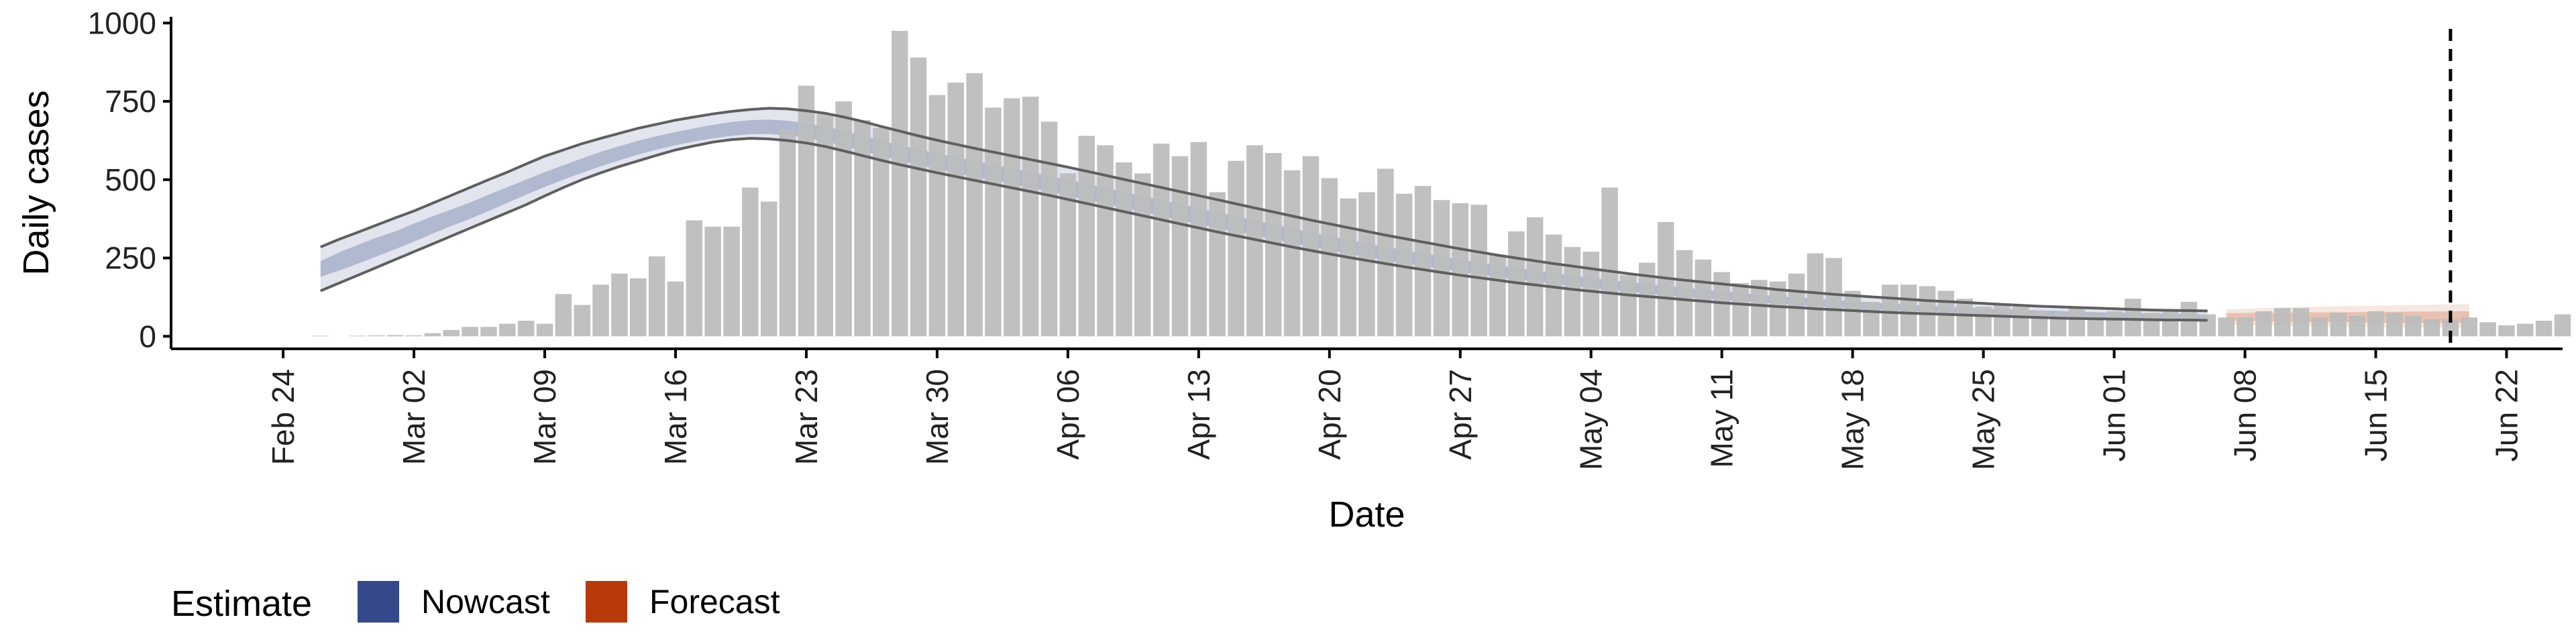 This screenshot has width=2576, height=644. I want to click on y-tick-label: 0, so click(147, 336).